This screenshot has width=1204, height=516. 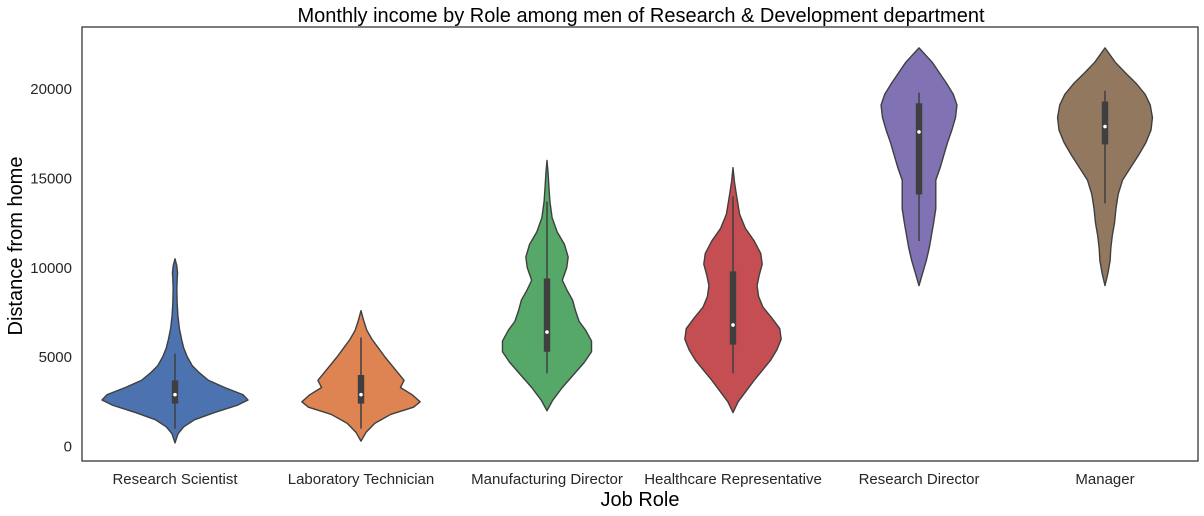 I want to click on y-tick-label-1: 5000, so click(x=55, y=357).